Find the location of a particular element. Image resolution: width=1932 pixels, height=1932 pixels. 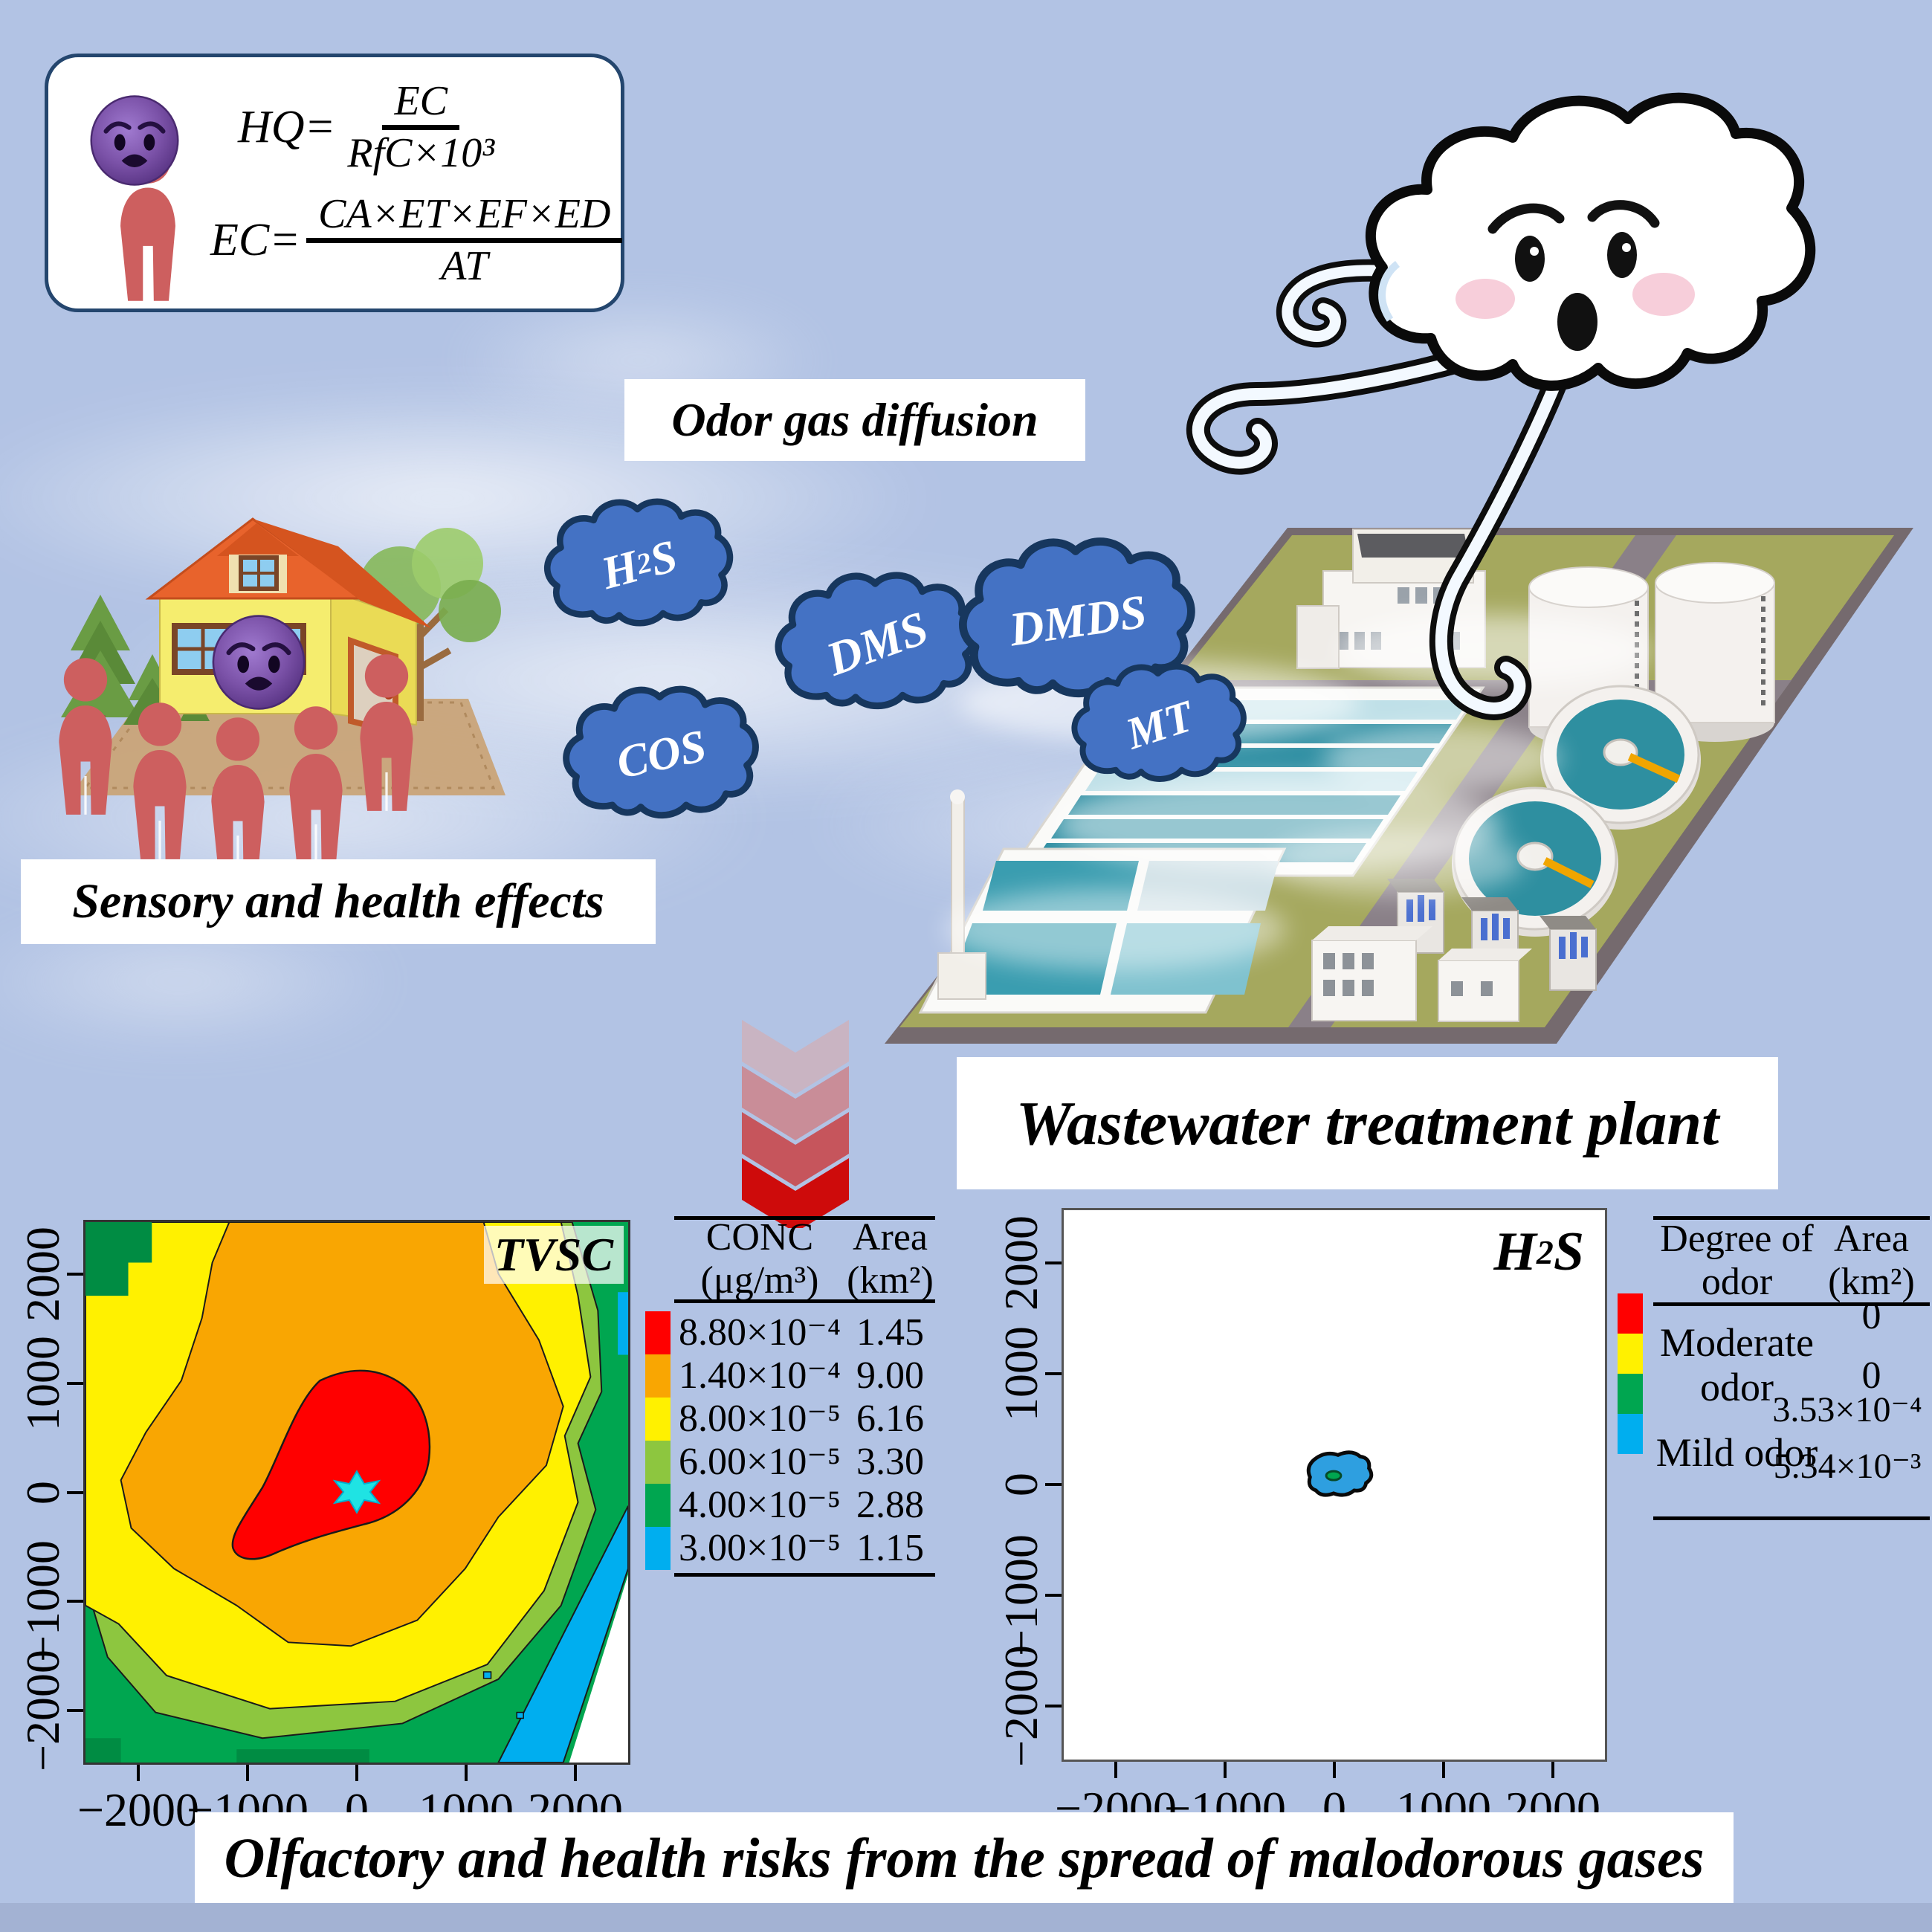

sensory-effects-label: Sensory and health effects is located at coordinates (339, 902).